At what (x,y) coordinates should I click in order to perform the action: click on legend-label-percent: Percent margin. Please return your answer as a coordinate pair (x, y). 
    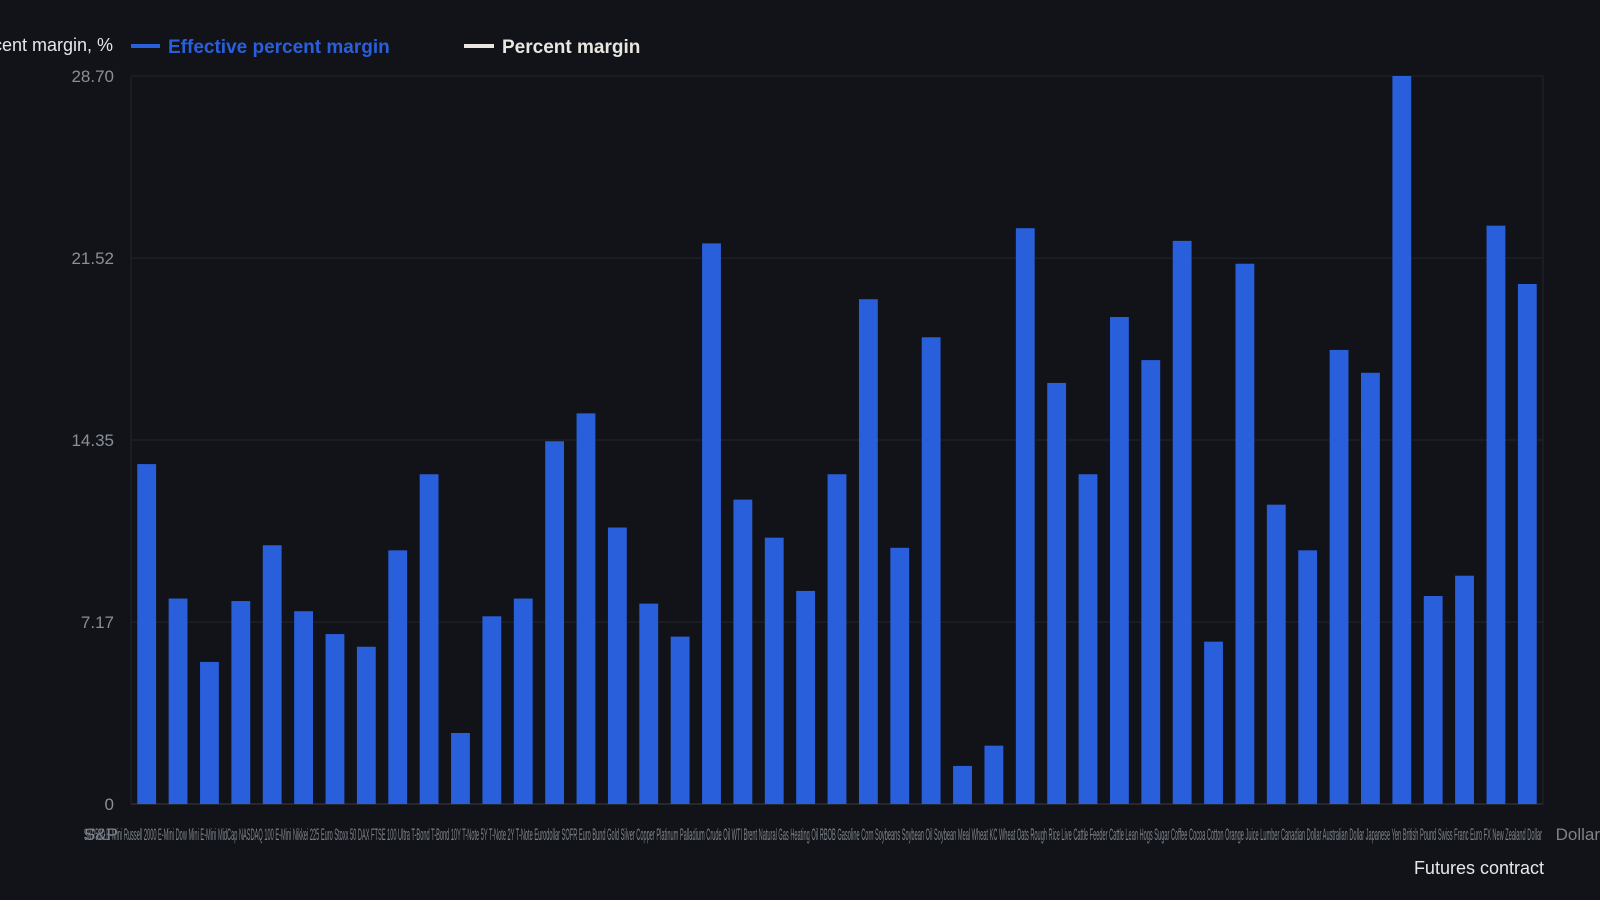
    Looking at the image, I should click on (571, 47).